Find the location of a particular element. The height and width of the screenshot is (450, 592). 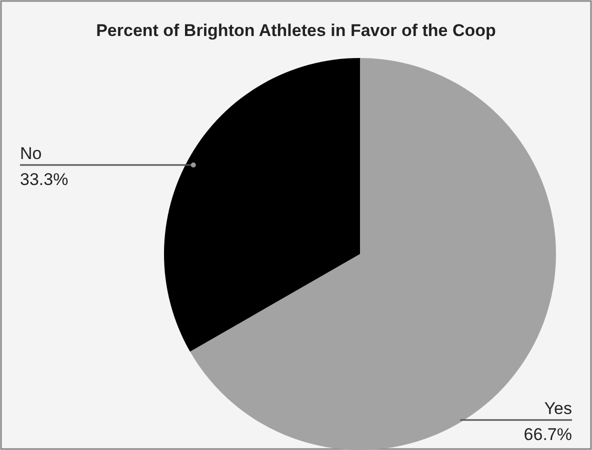

chart-title: Percent of Brighton Athletes in Favor of the Coop is located at coordinates (296, 30).